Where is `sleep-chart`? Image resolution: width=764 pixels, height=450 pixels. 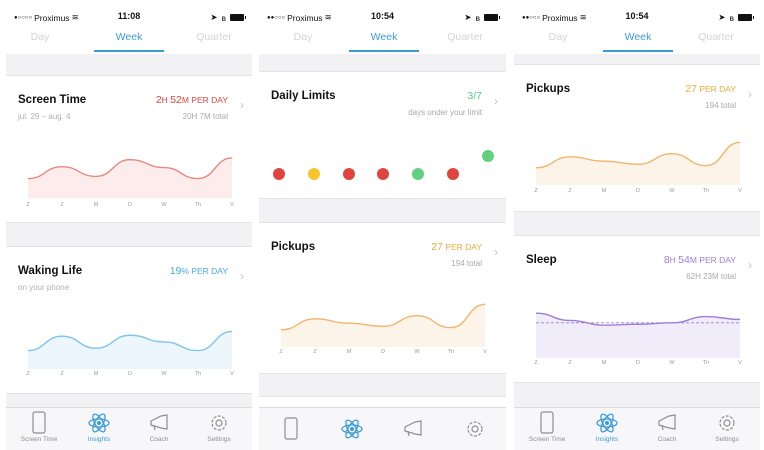
sleep-chart is located at coordinates (638, 335).